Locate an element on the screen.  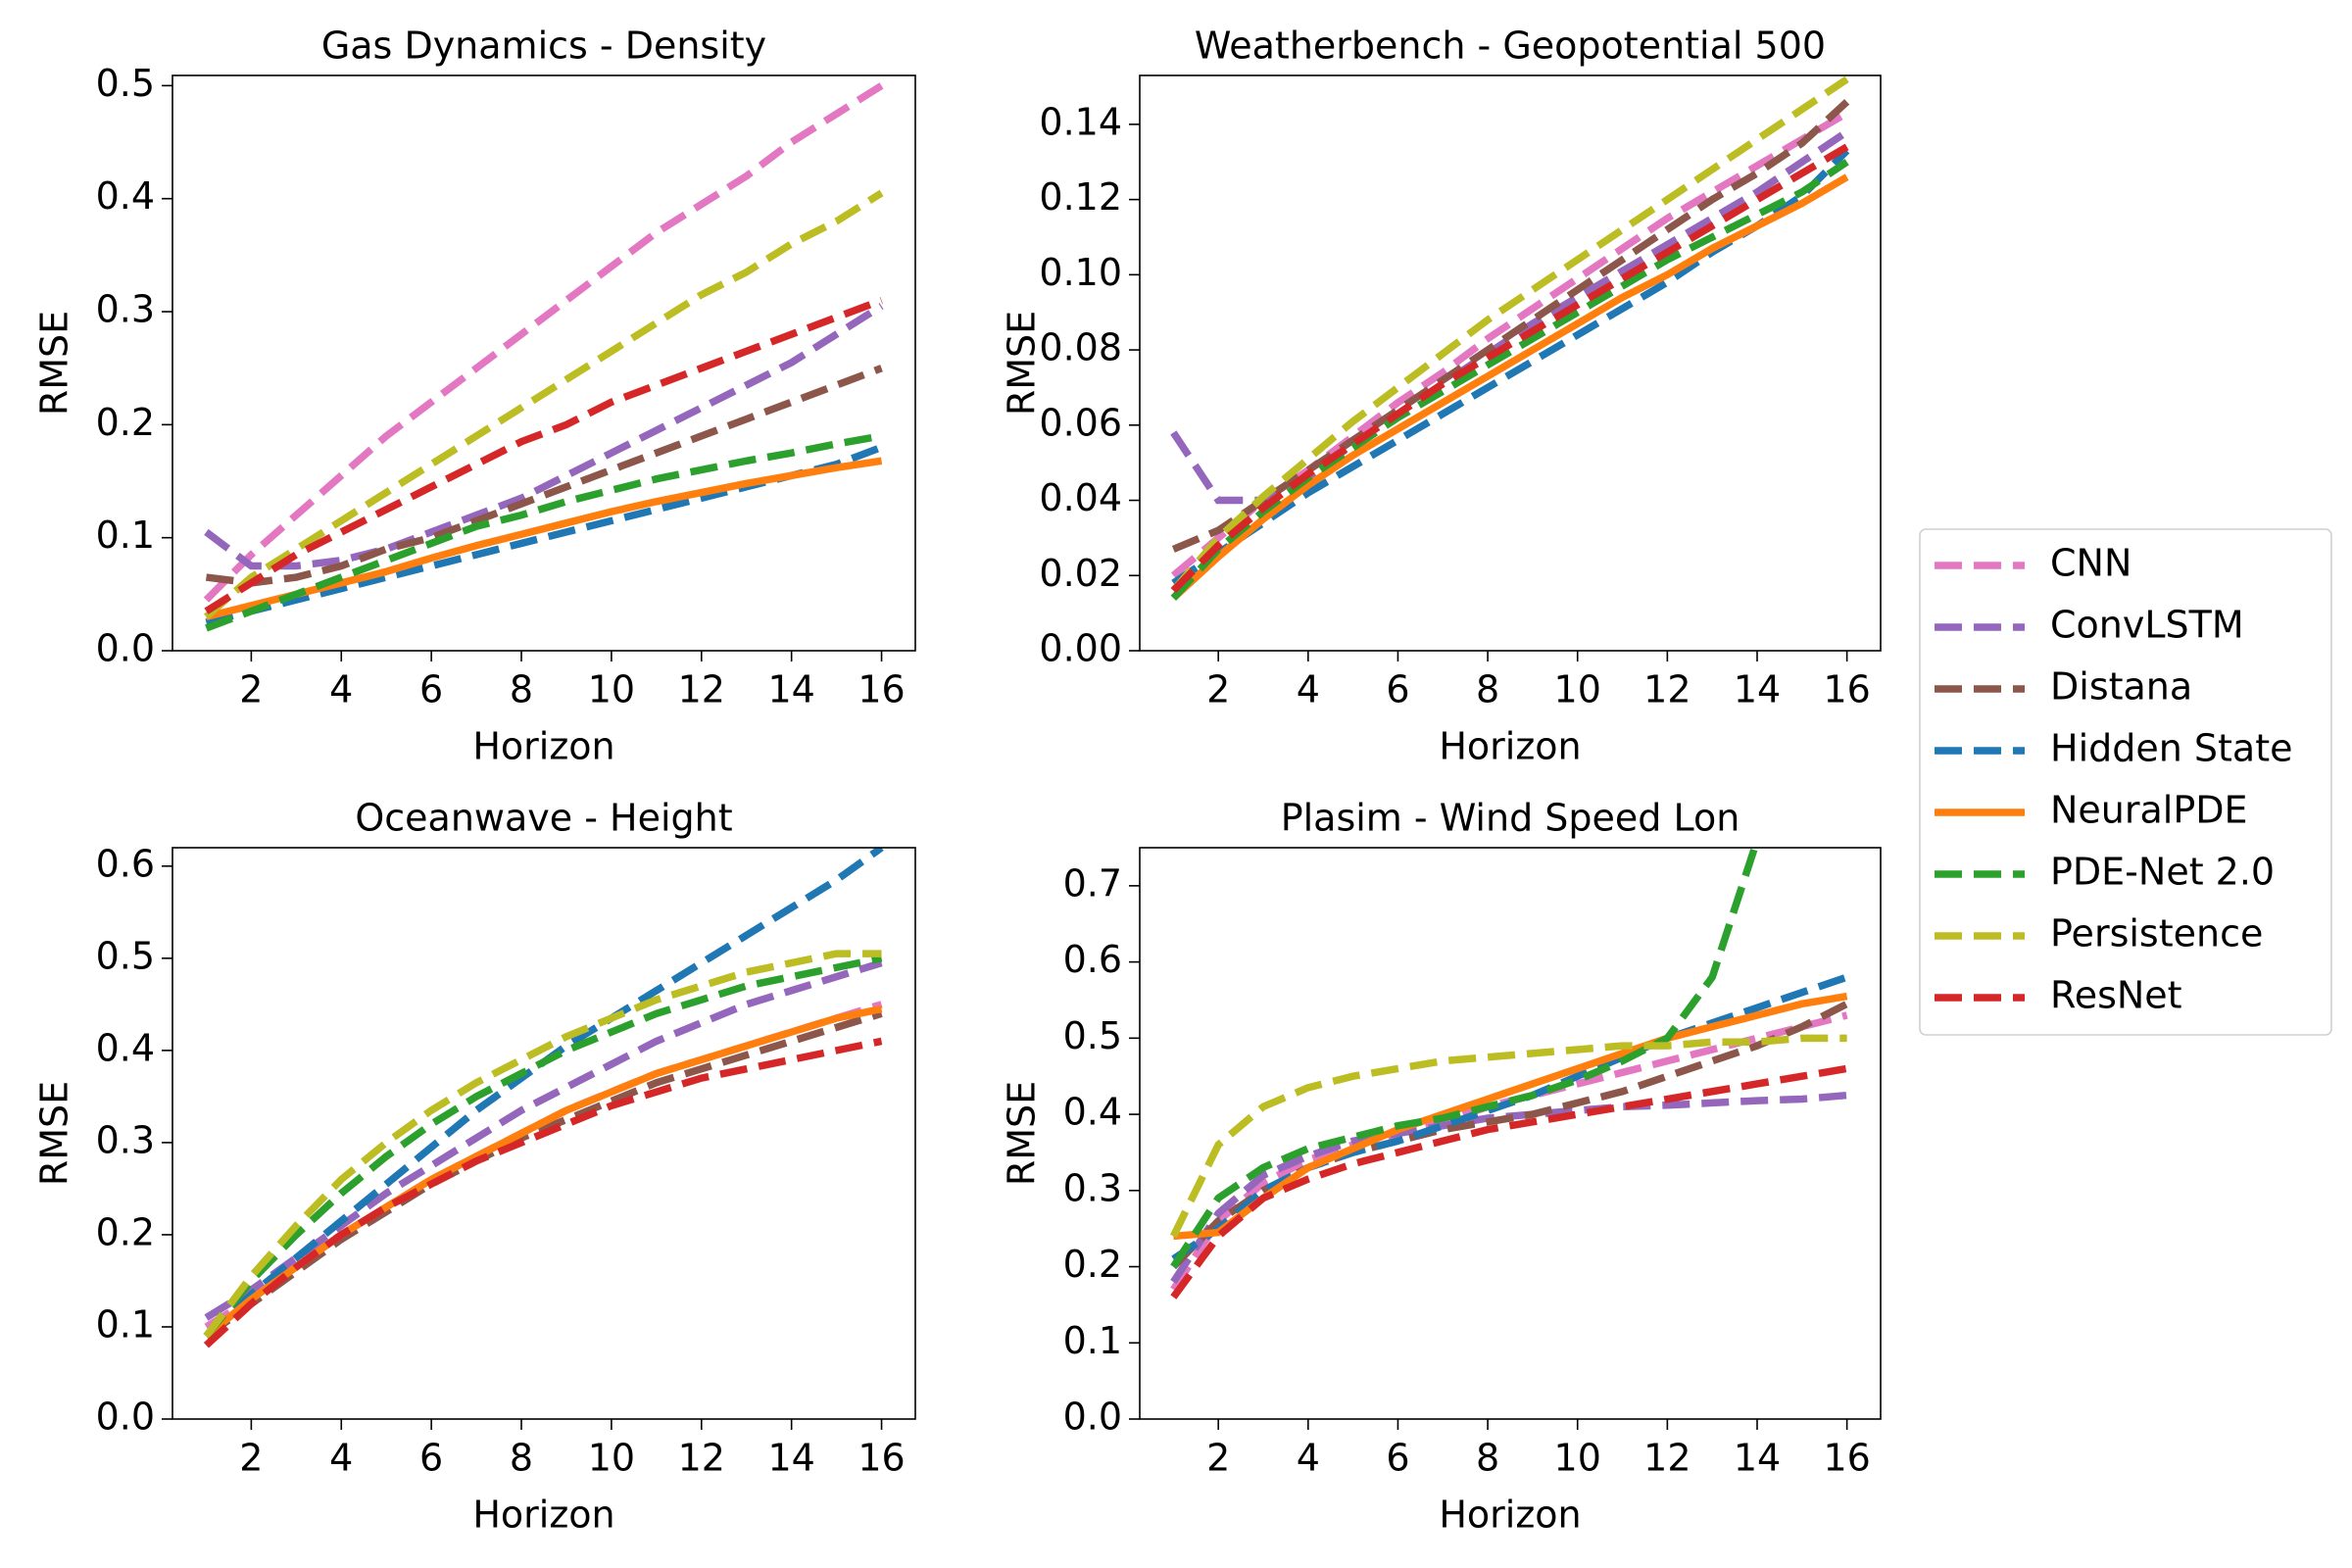
legend-box is located at coordinates (2125, 782).